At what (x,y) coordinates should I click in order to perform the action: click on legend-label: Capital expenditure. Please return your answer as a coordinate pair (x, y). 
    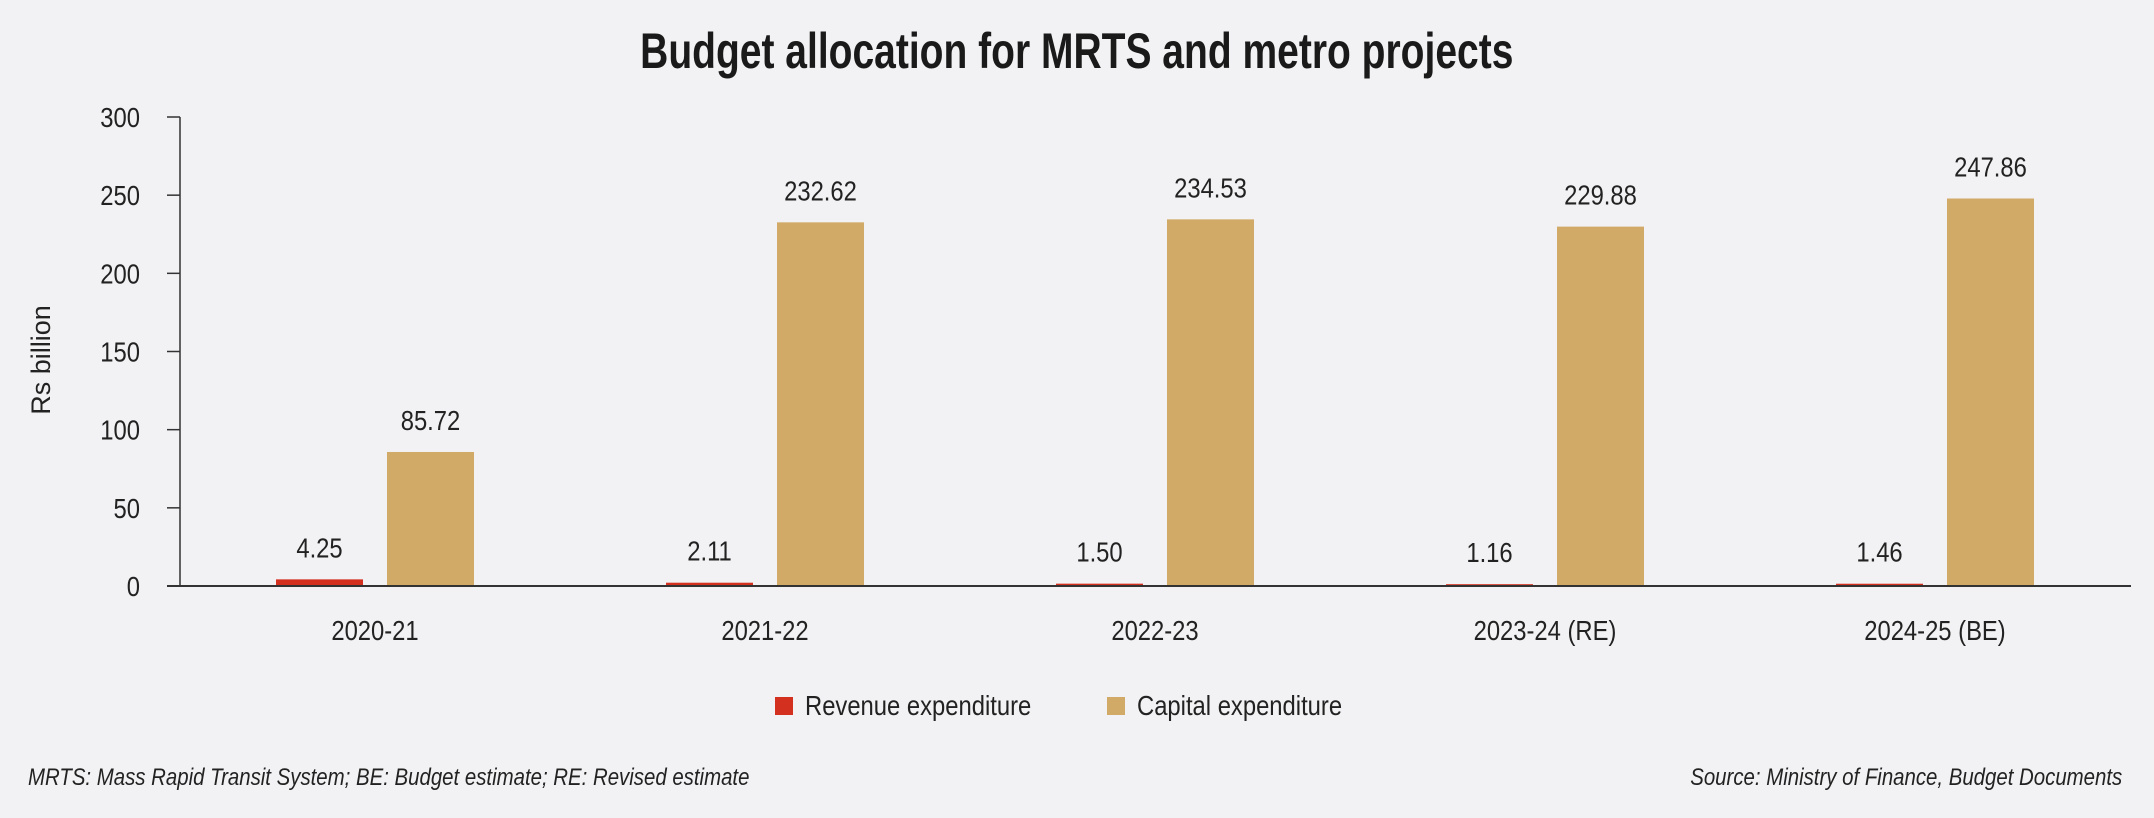
    Looking at the image, I should click on (1240, 705).